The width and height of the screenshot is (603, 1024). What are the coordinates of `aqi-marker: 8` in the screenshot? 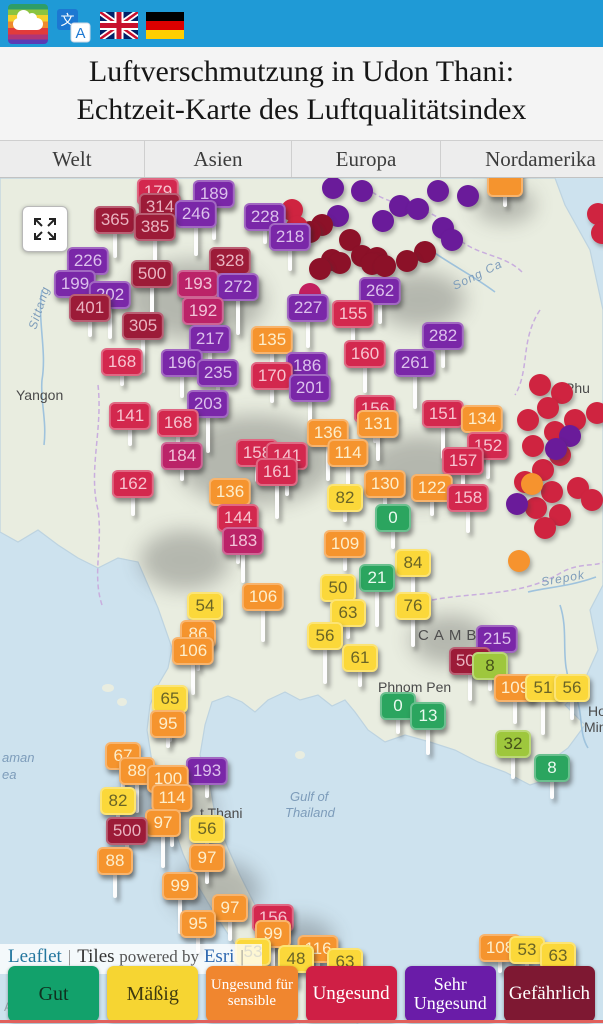 It's located at (552, 768).